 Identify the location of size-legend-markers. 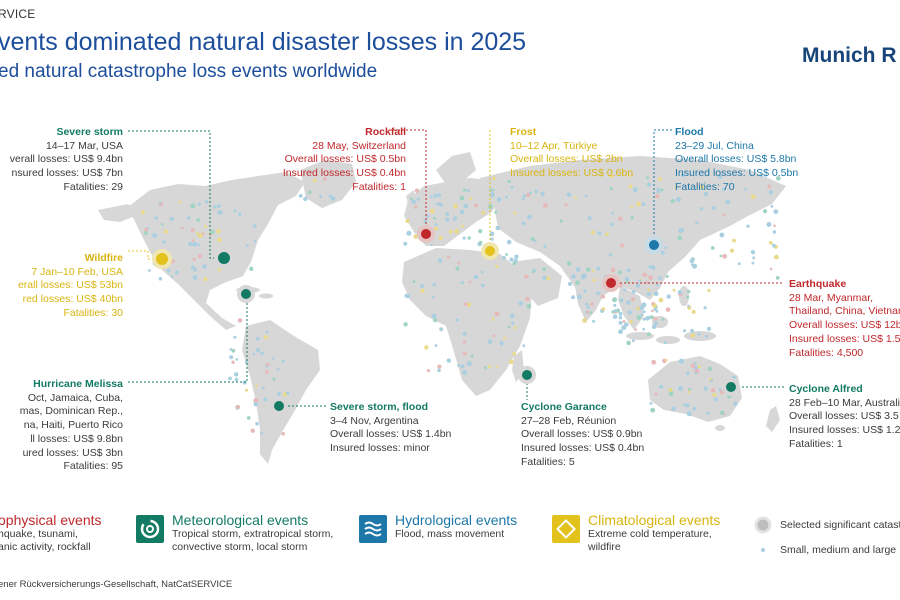
(763, 534).